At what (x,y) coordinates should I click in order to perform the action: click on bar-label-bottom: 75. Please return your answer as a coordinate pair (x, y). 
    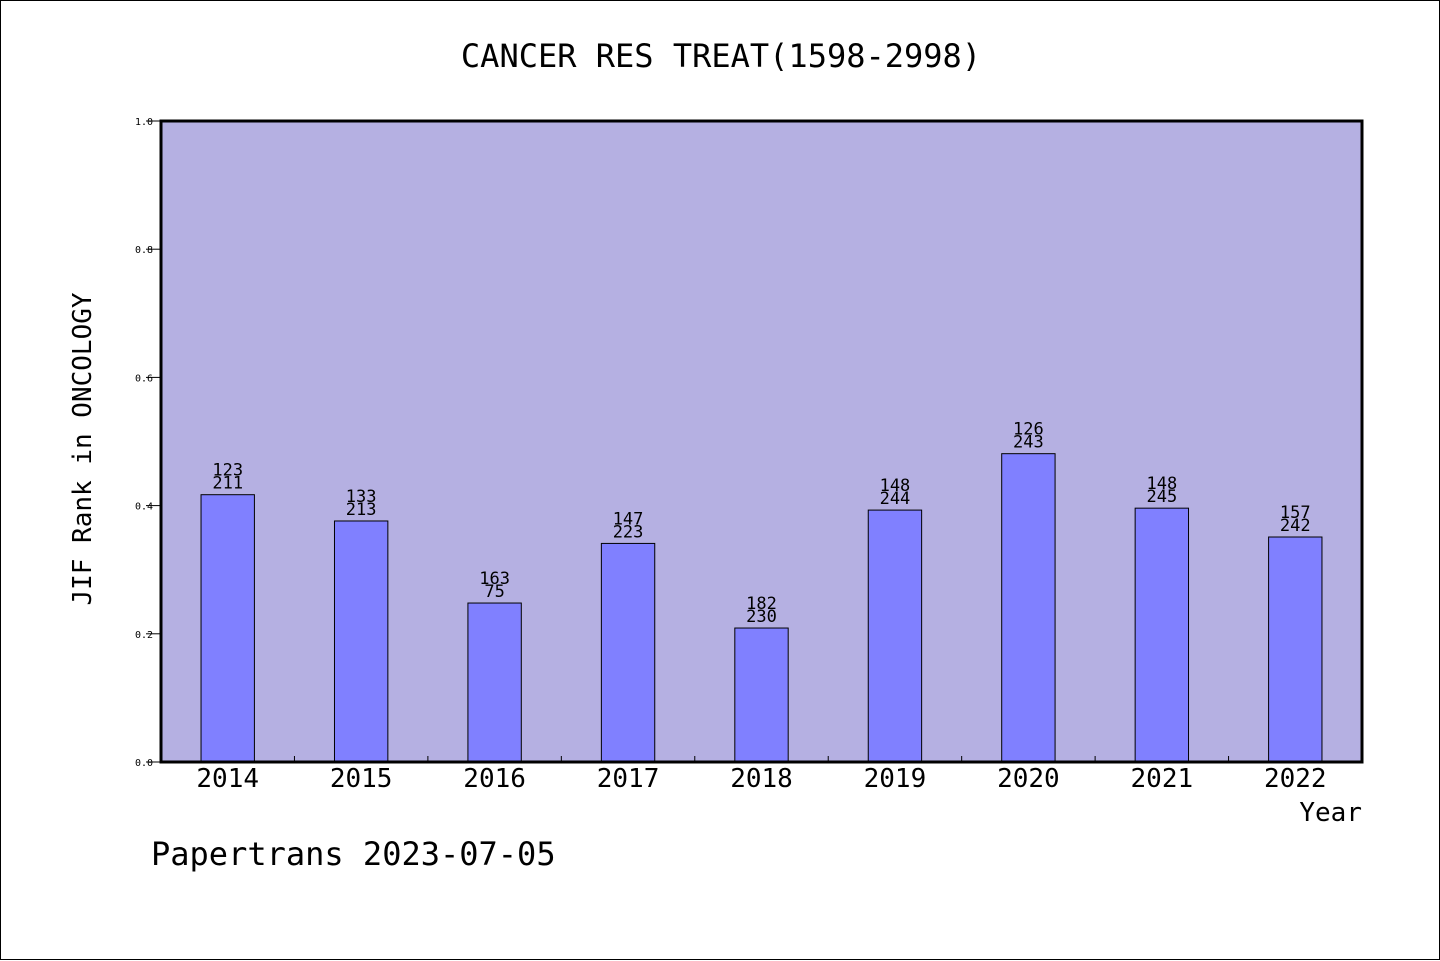
    Looking at the image, I should click on (494, 592).